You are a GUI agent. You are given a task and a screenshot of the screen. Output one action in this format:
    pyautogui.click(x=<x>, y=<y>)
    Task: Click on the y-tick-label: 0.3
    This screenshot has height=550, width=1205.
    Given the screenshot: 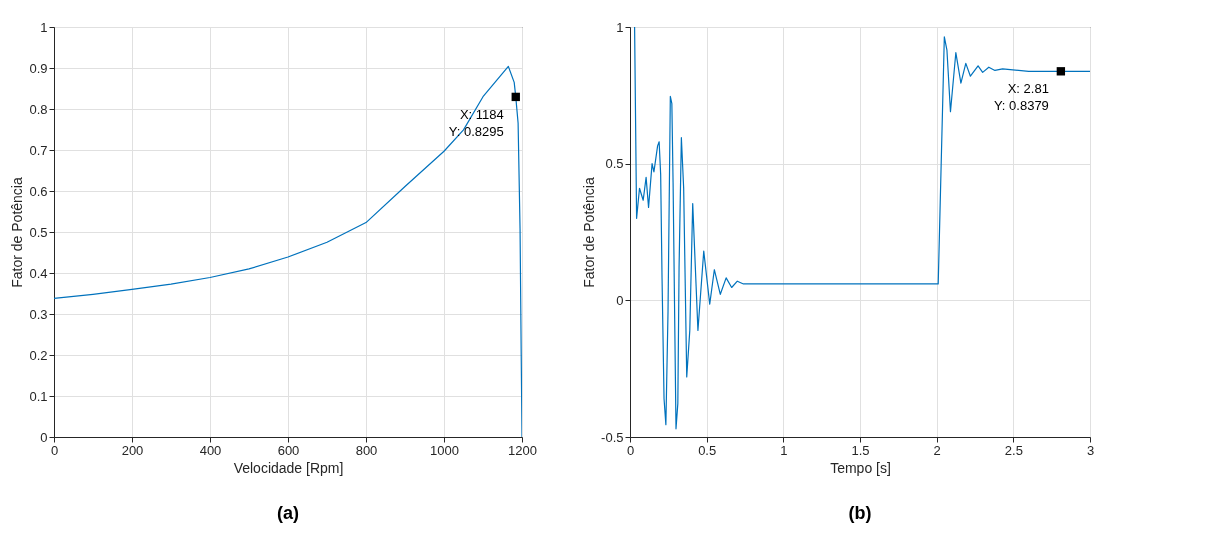 What is the action you would take?
    pyautogui.click(x=38, y=314)
    